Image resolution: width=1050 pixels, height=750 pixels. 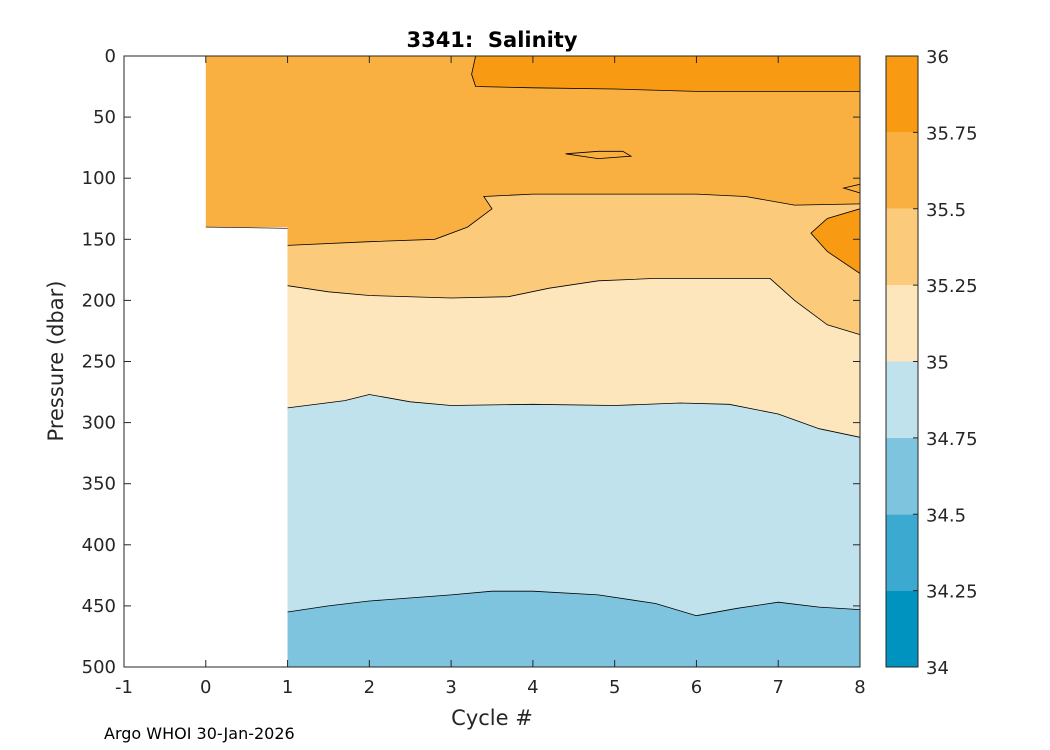 What do you see at coordinates (952, 133) in the screenshot?
I see `colorbar-tick-label: 35.75` at bounding box center [952, 133].